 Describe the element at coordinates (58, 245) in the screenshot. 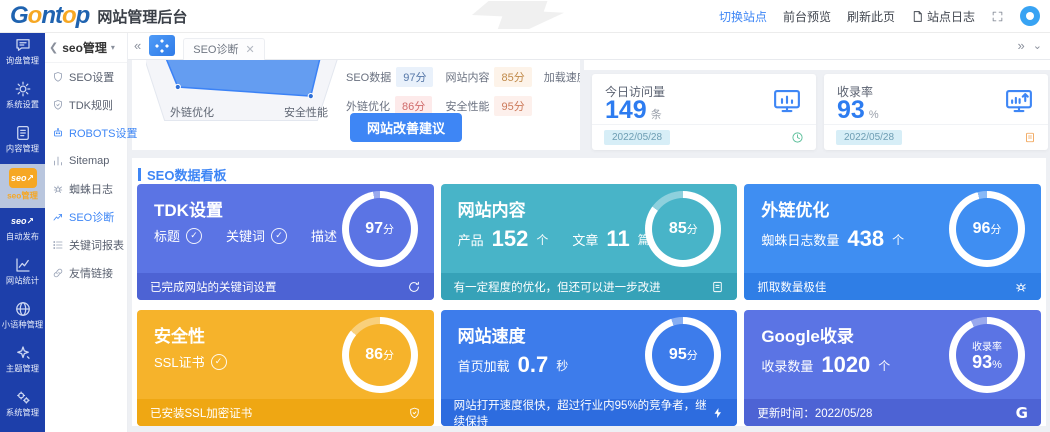

I see `list-icon` at that location.